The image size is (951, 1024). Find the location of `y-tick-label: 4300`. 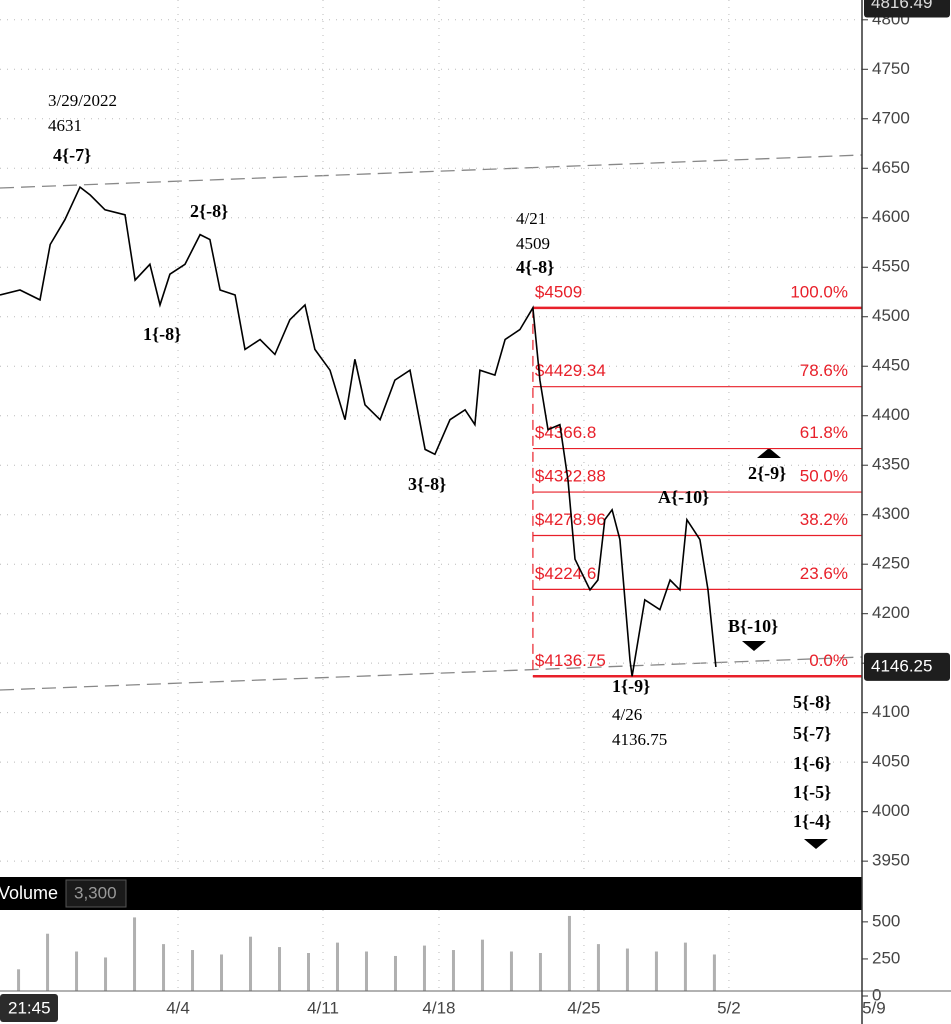

y-tick-label: 4300 is located at coordinates (891, 513).